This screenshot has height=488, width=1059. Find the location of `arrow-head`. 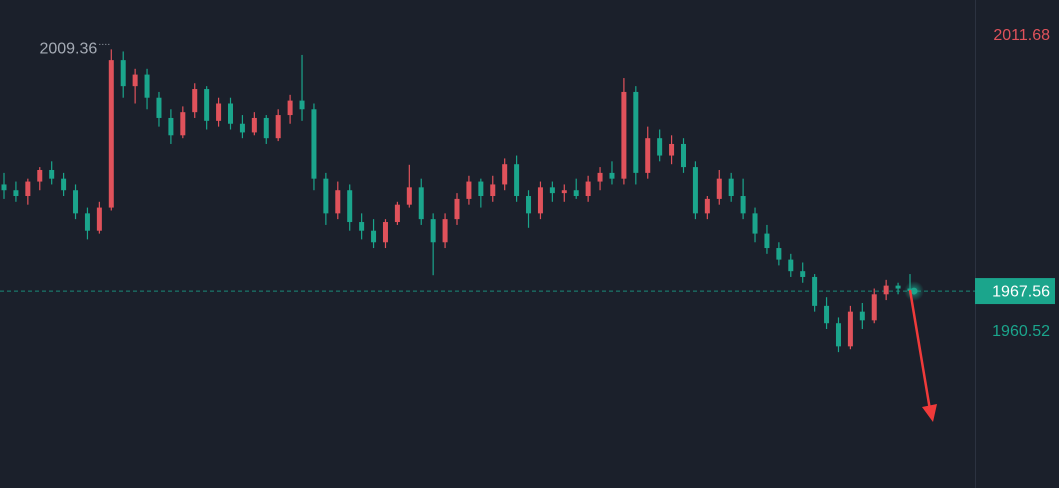

arrow-head is located at coordinates (929, 413).